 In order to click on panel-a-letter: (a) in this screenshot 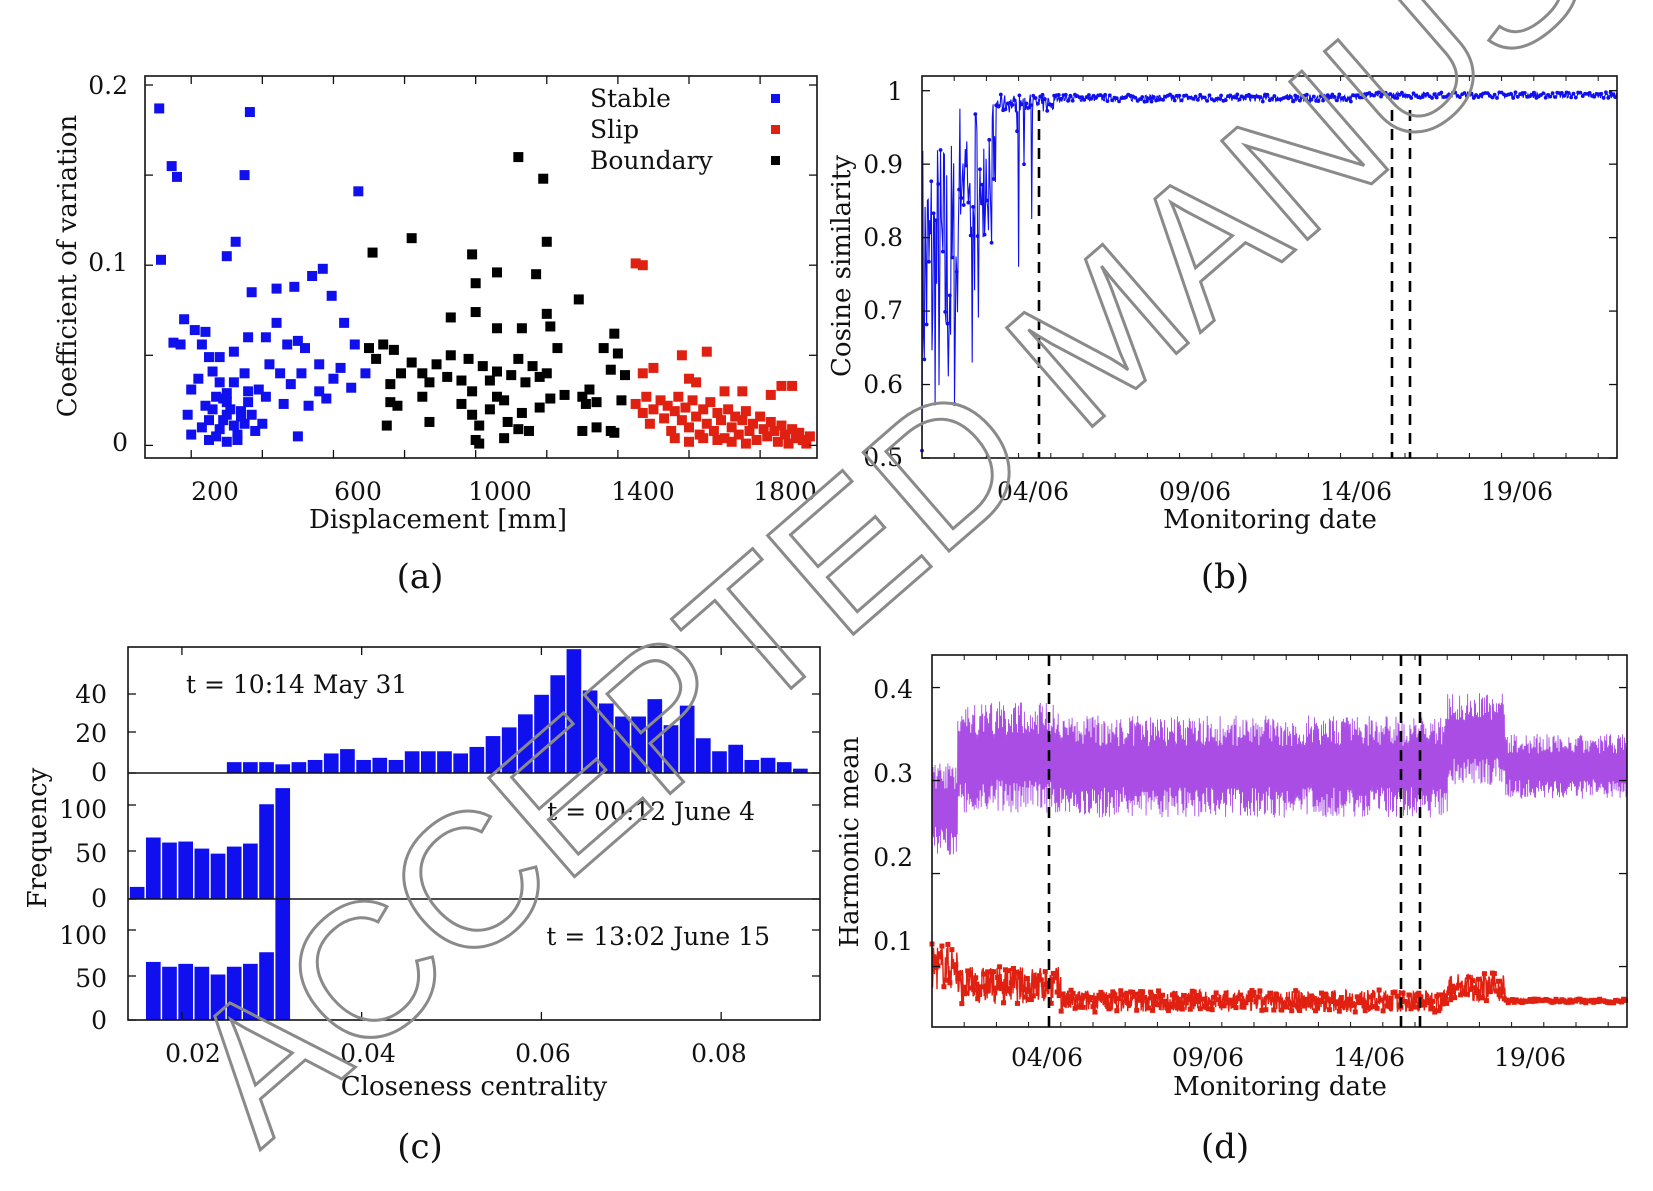, I will do `click(420, 577)`.